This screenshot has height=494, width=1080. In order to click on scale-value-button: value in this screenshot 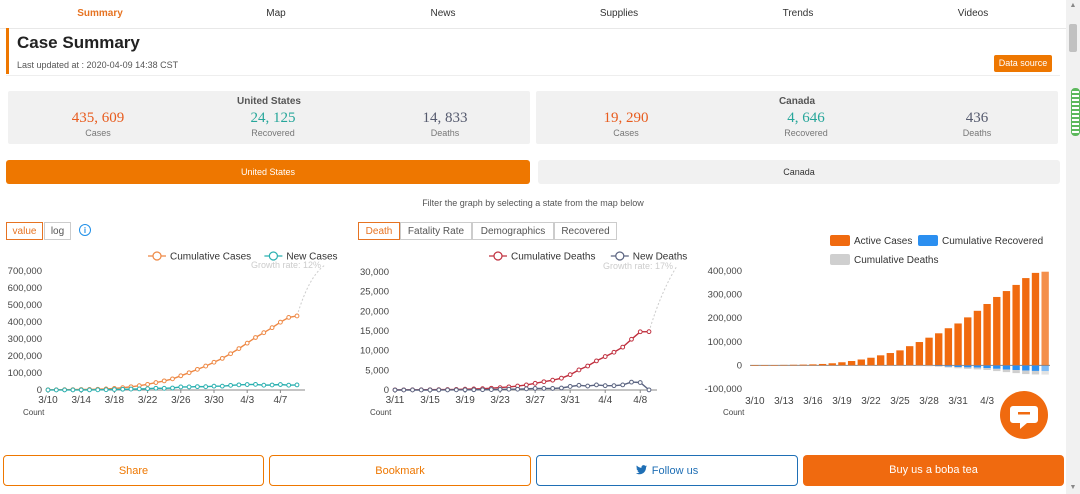, I will do `click(24, 231)`.